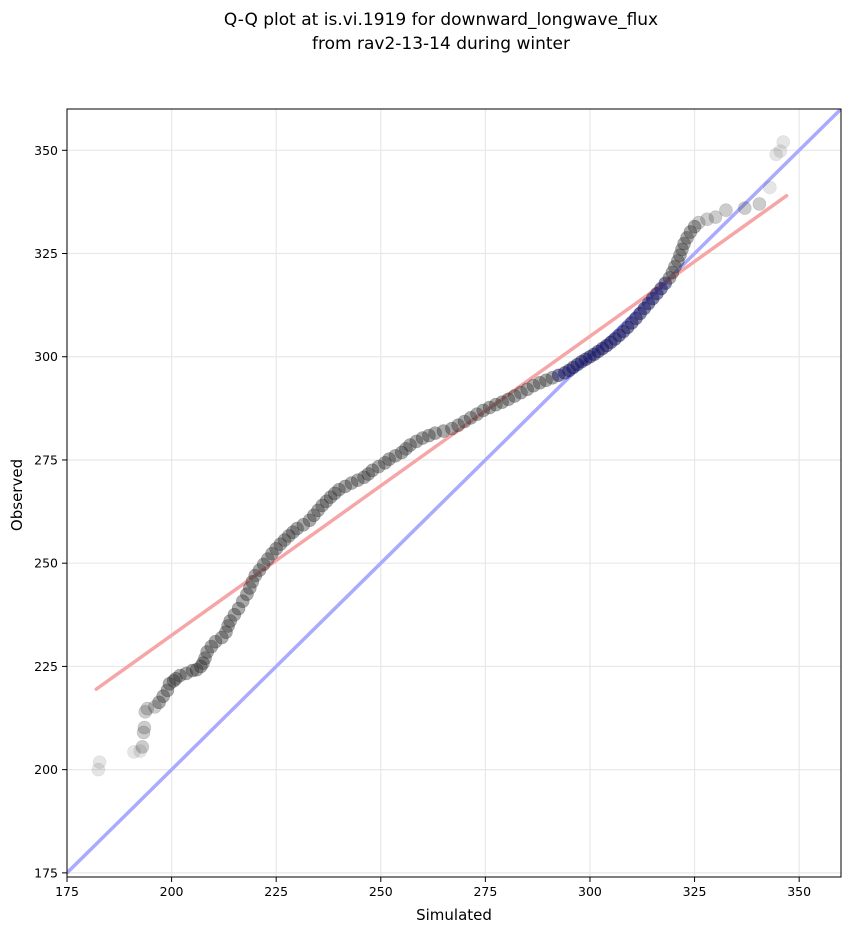  Describe the element at coordinates (485, 891) in the screenshot. I see `x-tick-label: 275` at that location.